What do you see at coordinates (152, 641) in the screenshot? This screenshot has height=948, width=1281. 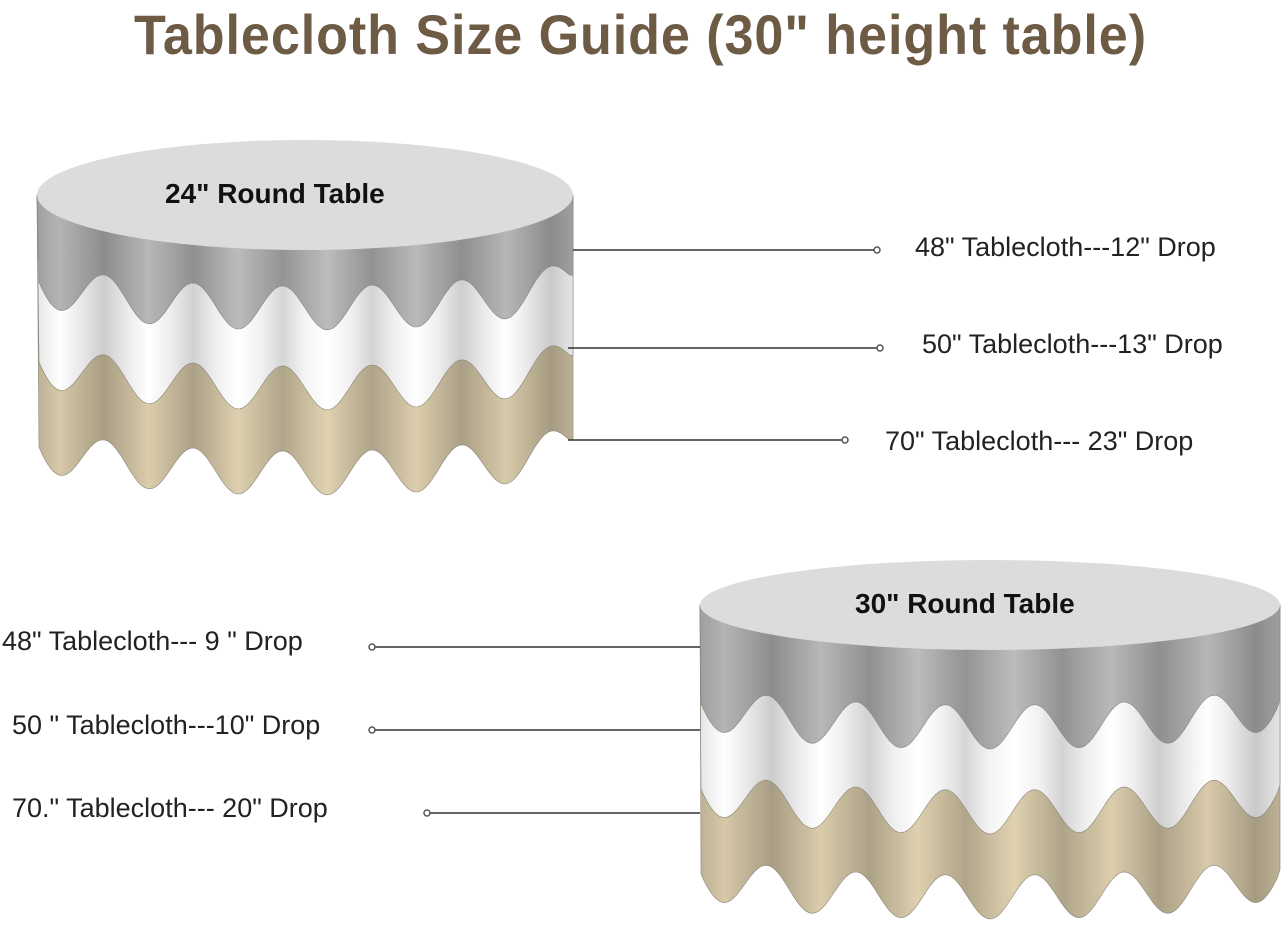 I see `table-30-label-48: 48" Tablecloth--- 9 " Drop` at bounding box center [152, 641].